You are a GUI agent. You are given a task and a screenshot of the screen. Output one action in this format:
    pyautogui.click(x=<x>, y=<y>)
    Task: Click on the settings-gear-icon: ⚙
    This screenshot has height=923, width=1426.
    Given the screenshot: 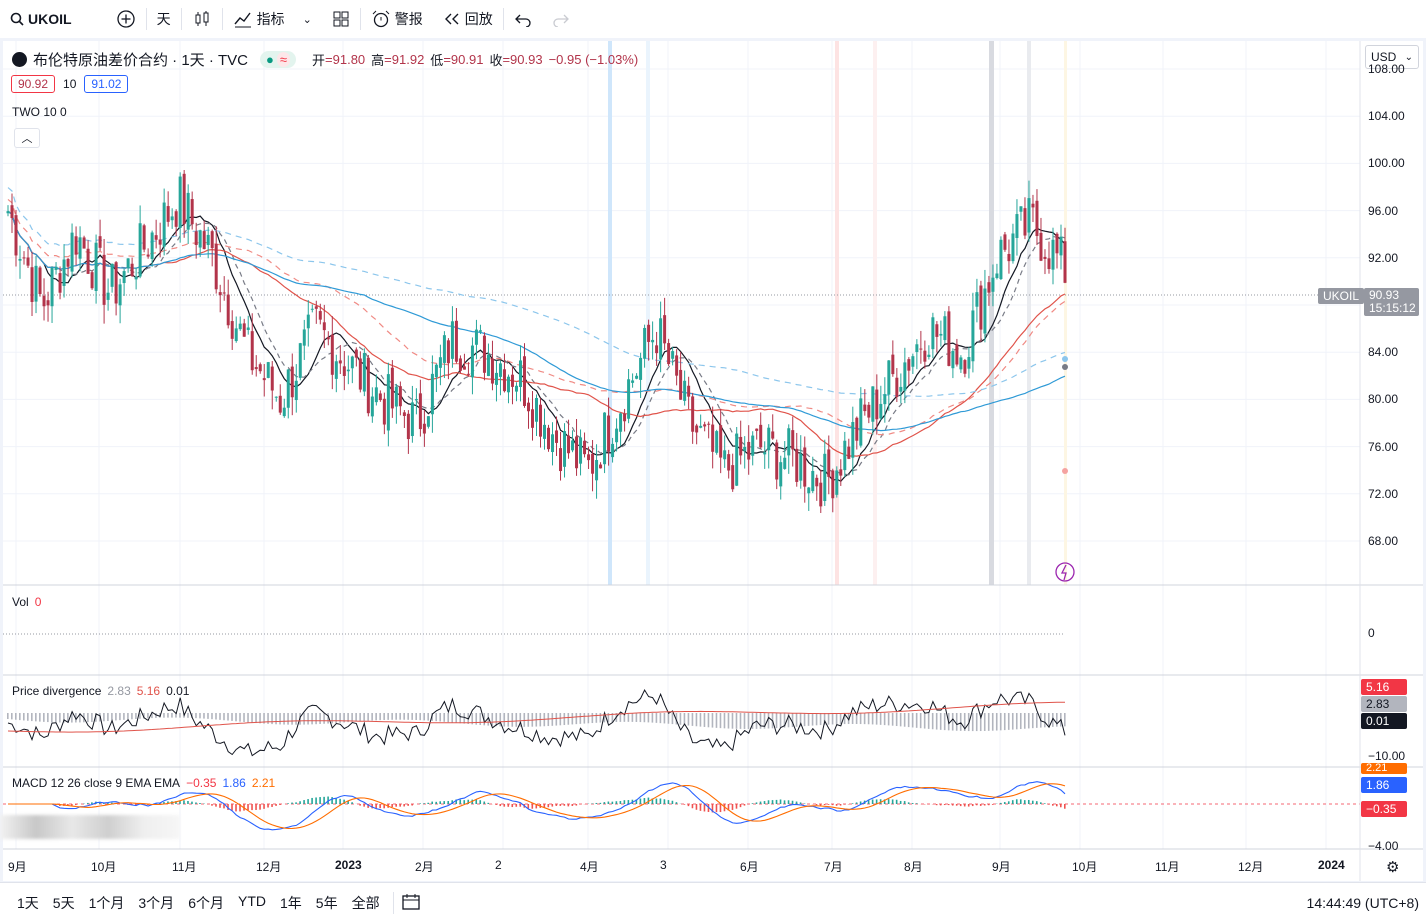 What is the action you would take?
    pyautogui.click(x=1392, y=867)
    